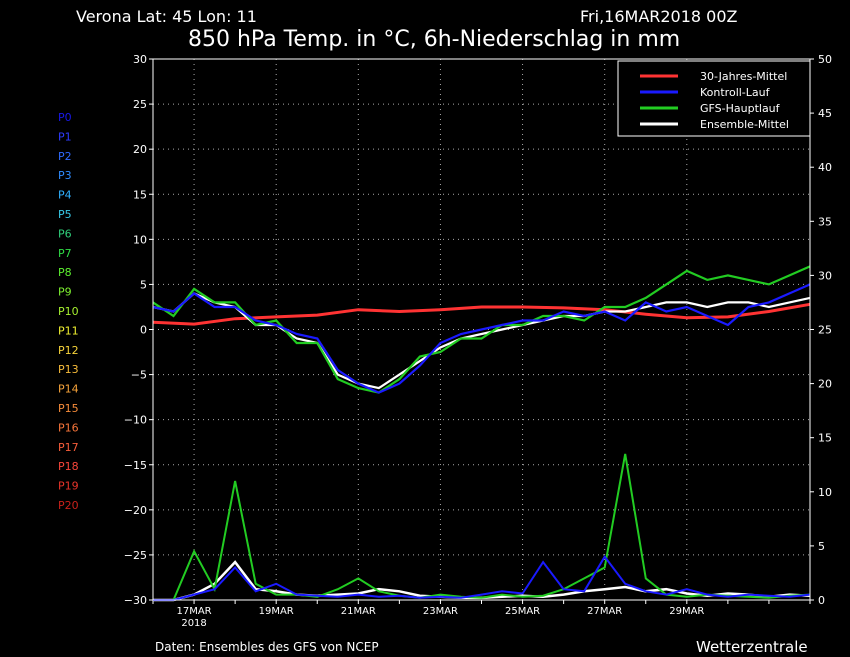 The width and height of the screenshot is (850, 657). Describe the element at coordinates (135, 465) in the screenshot. I see `y-left-tick-label: −15` at that location.